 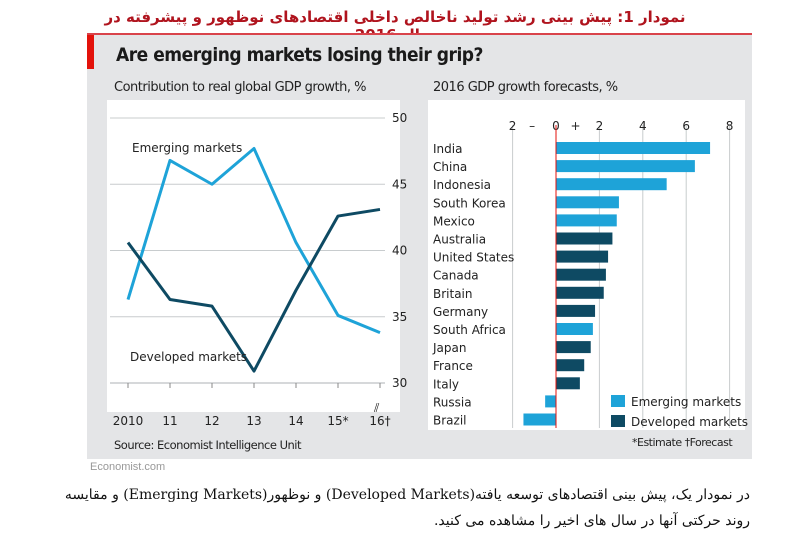 What do you see at coordinates (399, 251) in the screenshot?
I see `y-tick-label: 40` at bounding box center [399, 251].